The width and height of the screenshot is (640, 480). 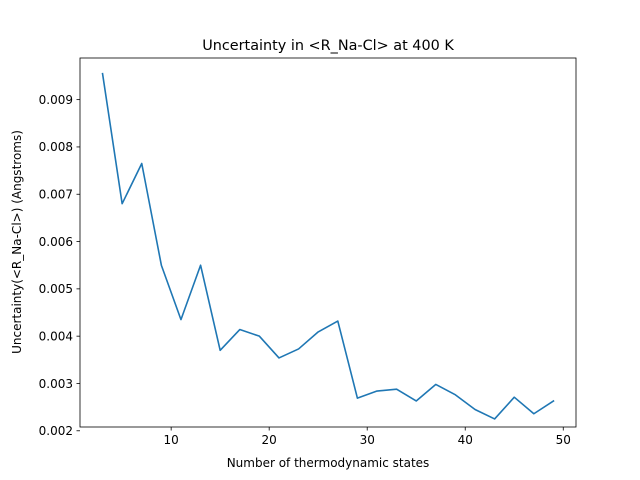 I want to click on y-tick-label: 0.006, so click(x=56, y=242).